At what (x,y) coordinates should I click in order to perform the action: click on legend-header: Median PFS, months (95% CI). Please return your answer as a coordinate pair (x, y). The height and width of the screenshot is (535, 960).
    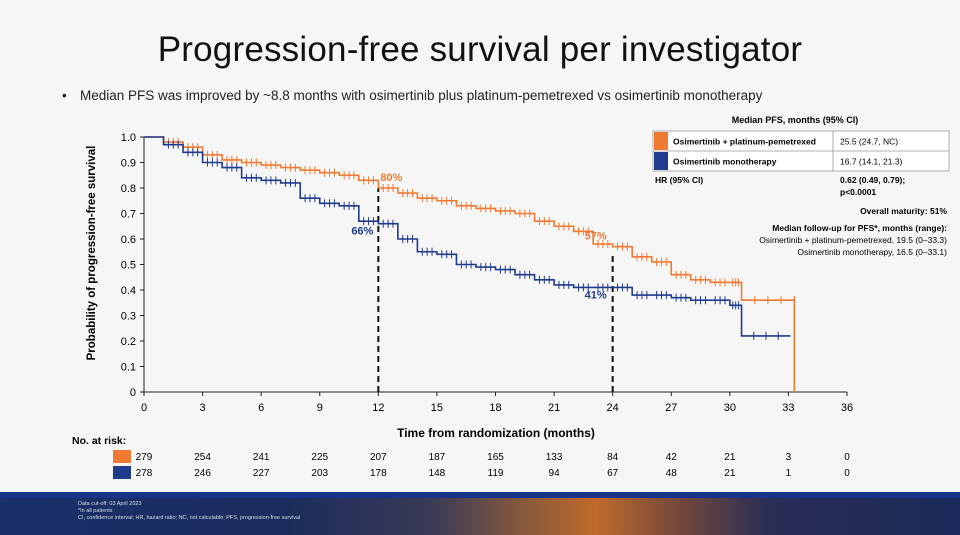
    Looking at the image, I should click on (795, 120).